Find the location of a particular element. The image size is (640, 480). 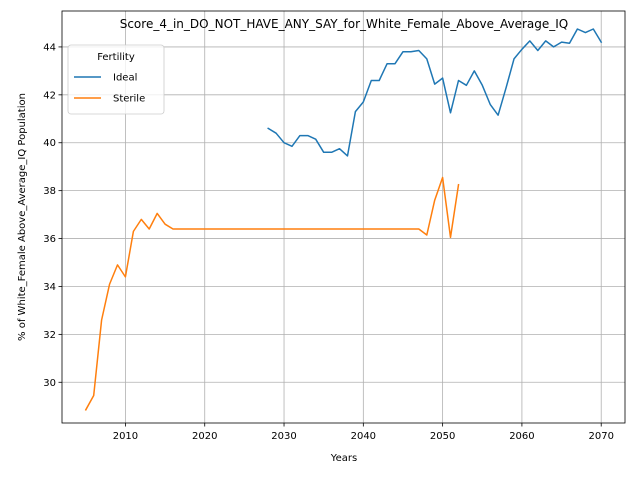

legend: Fertility Ideal Sterile is located at coordinates (116, 79).